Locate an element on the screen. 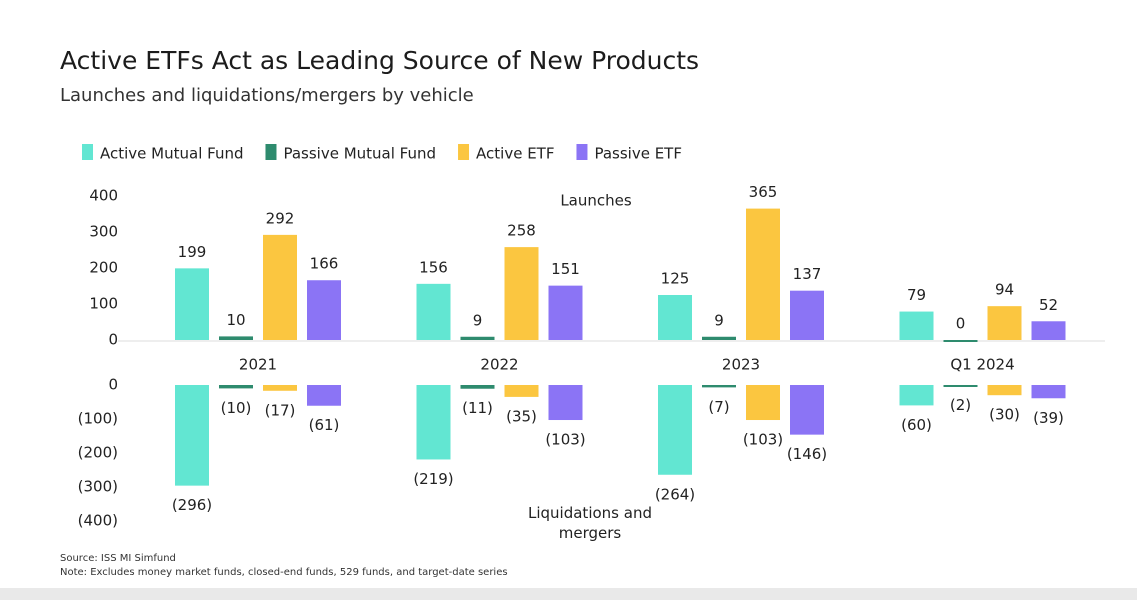 The width and height of the screenshot is (1137, 600). y-tick-label: (300) is located at coordinates (98, 487).